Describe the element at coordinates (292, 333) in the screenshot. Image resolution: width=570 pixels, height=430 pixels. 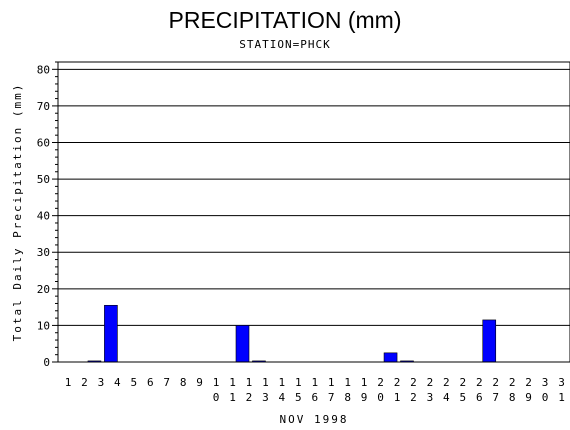
I see `bars` at that location.